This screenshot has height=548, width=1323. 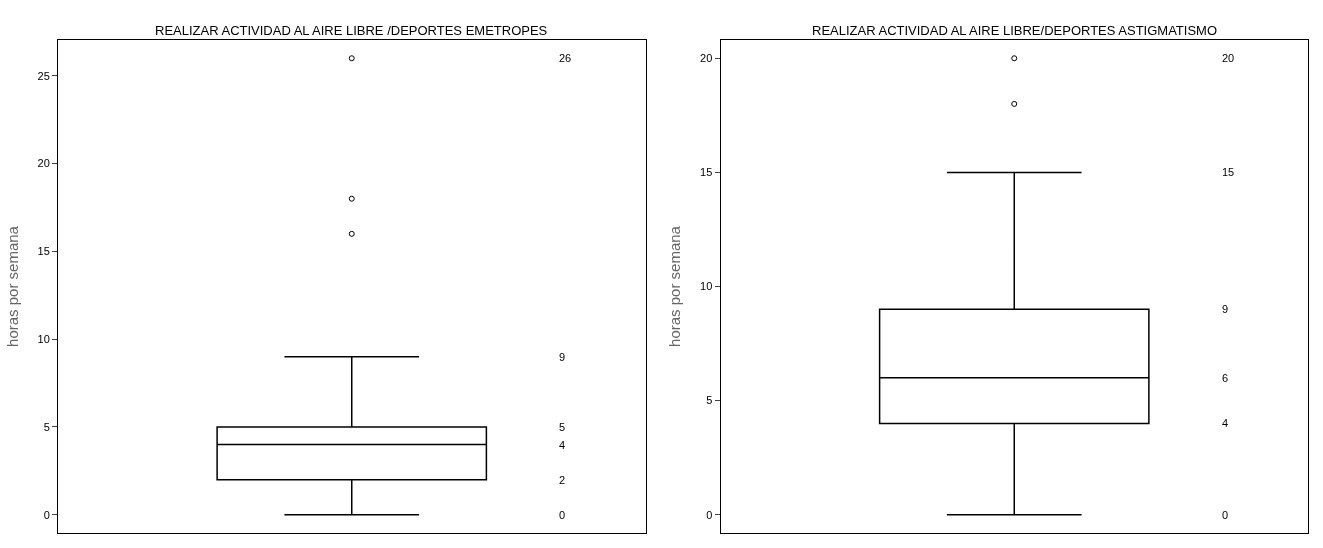 What do you see at coordinates (565, 58) in the screenshot?
I see `annotation: 26` at bounding box center [565, 58].